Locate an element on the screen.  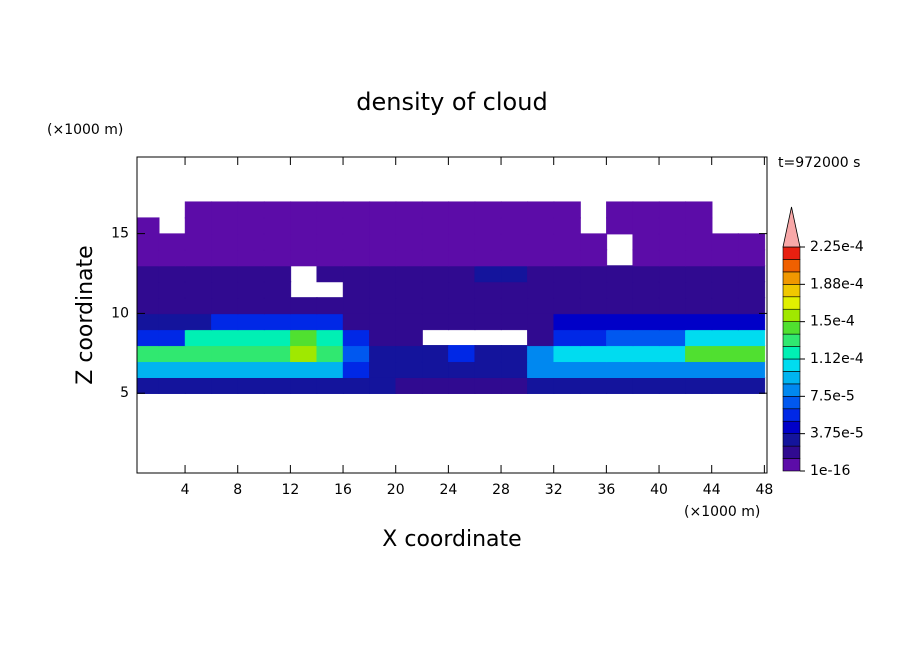
x-tick-label: 44 is located at coordinates (712, 490).